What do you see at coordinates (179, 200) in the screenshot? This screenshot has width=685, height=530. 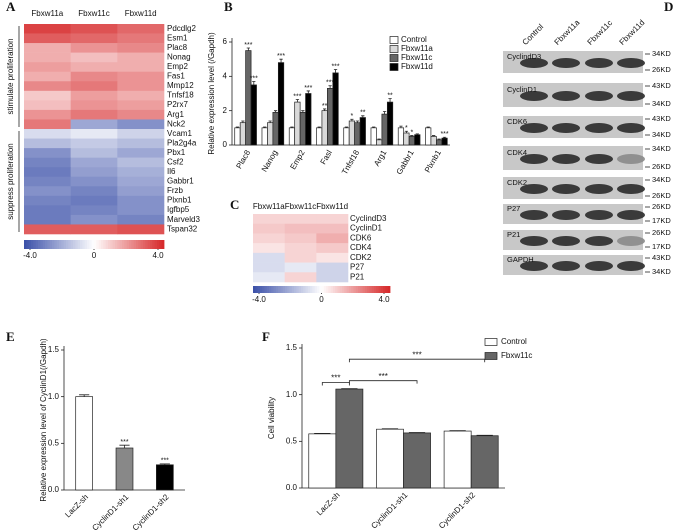 I see `row-label: Plxnb1` at bounding box center [179, 200].